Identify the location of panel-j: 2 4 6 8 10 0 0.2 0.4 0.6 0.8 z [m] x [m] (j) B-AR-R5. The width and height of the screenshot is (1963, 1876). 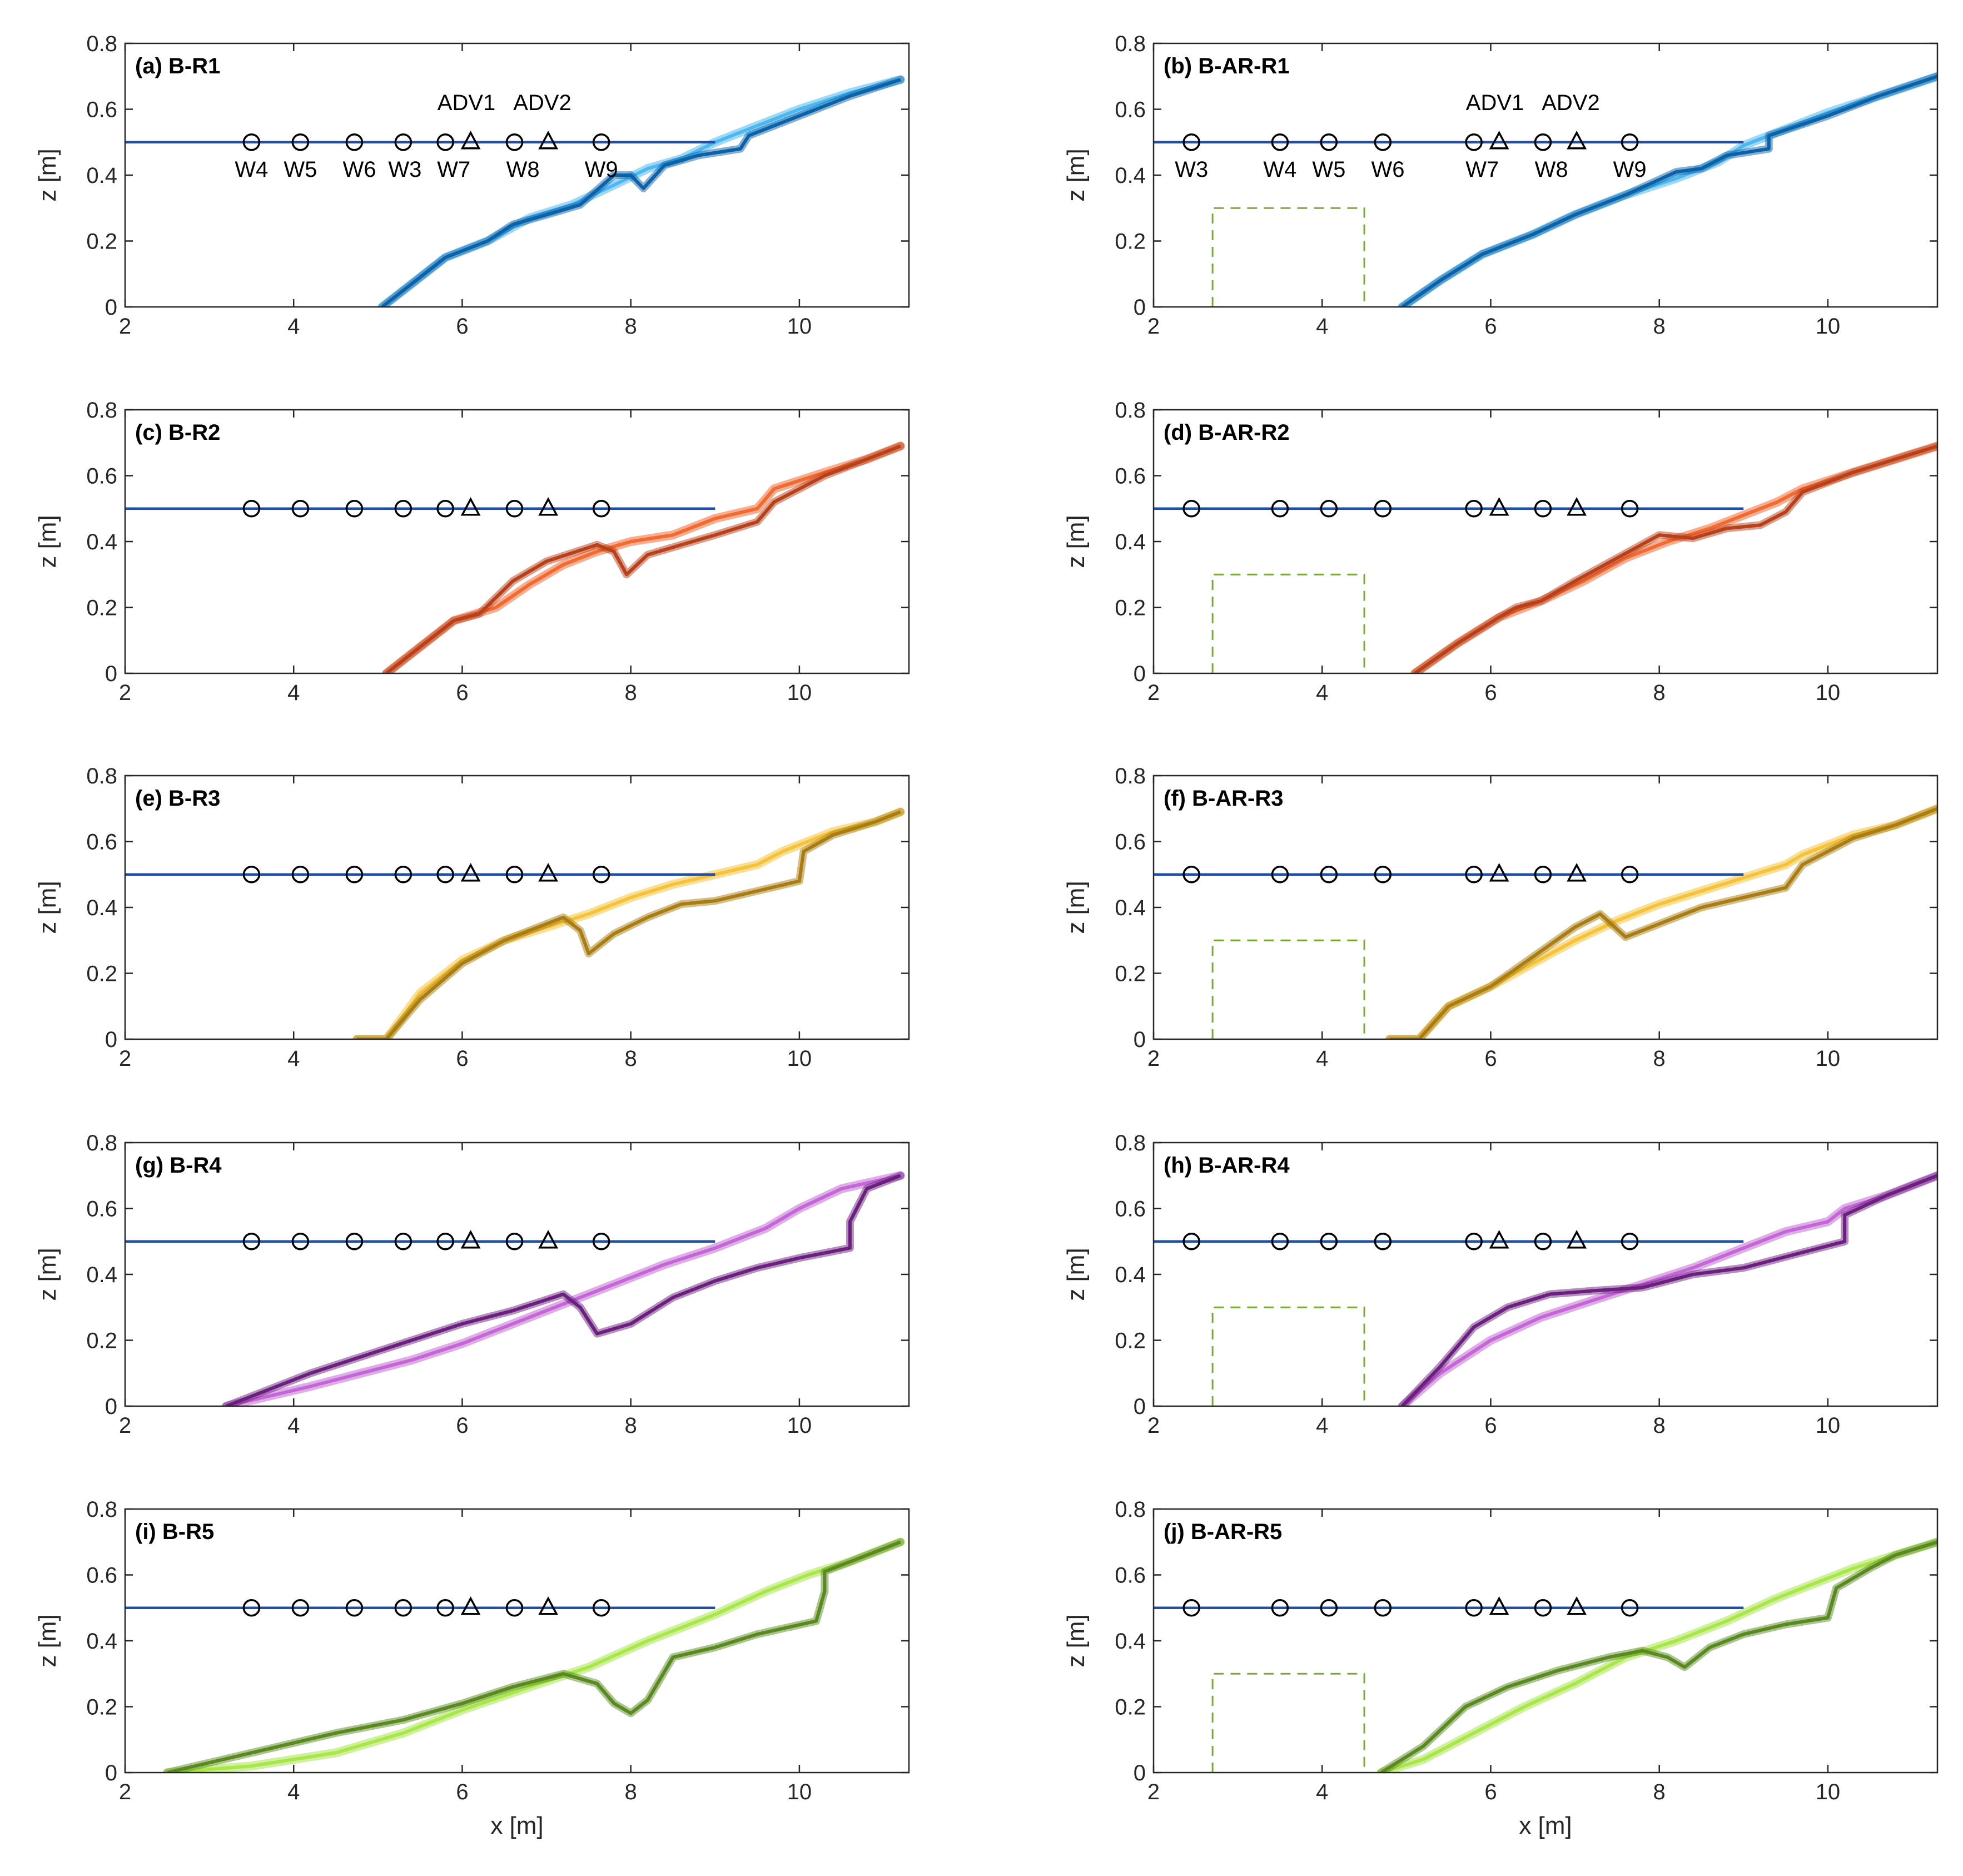
(1500, 1668).